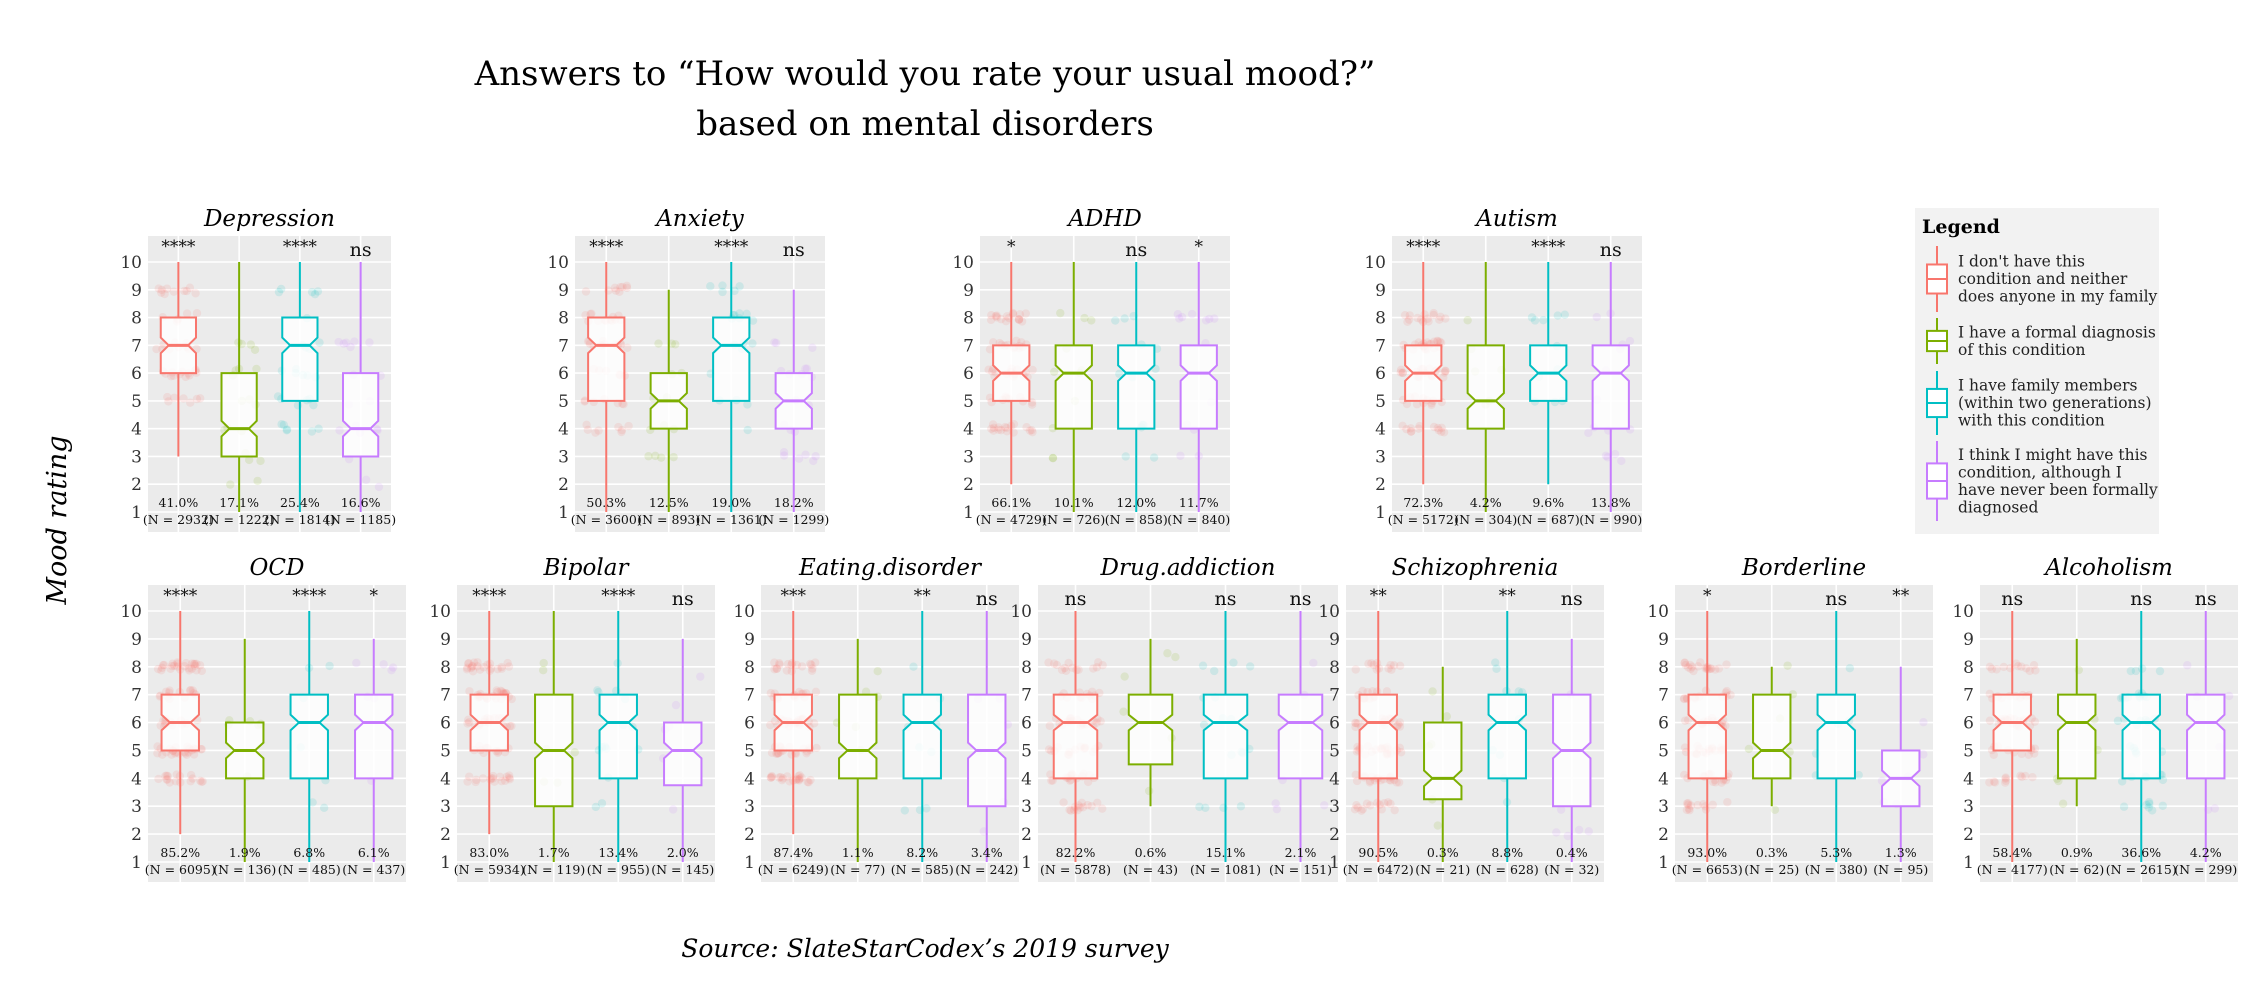 Image resolution: width=2250 pixels, height=1000 pixels. Describe the element at coordinates (1968, 668) in the screenshot. I see `y-tick-label: 8` at that location.